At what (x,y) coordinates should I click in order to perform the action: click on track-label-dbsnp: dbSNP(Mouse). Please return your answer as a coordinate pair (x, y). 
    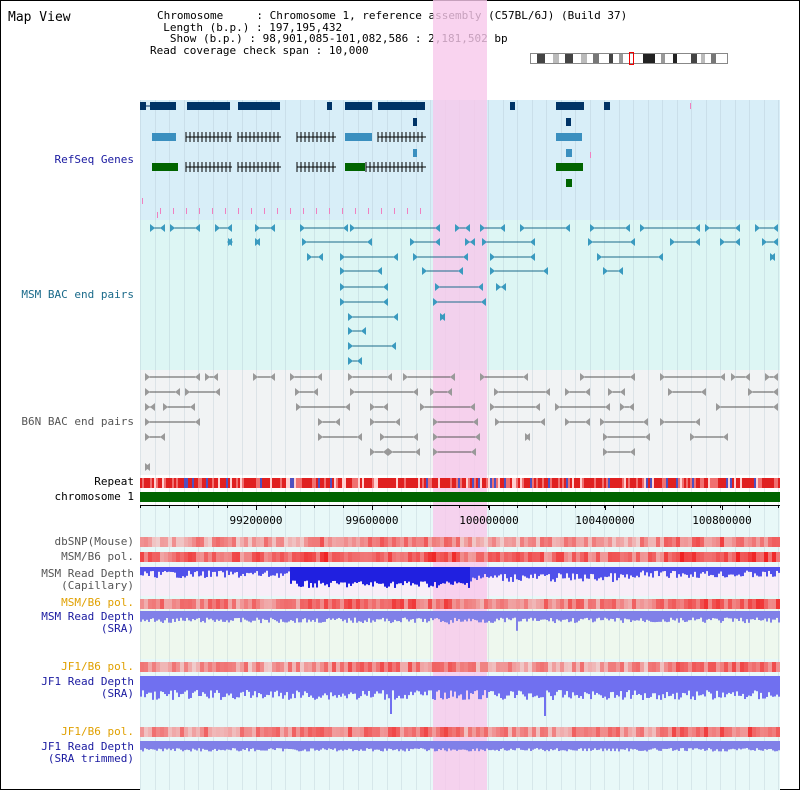
    Looking at the image, I should click on (94, 541).